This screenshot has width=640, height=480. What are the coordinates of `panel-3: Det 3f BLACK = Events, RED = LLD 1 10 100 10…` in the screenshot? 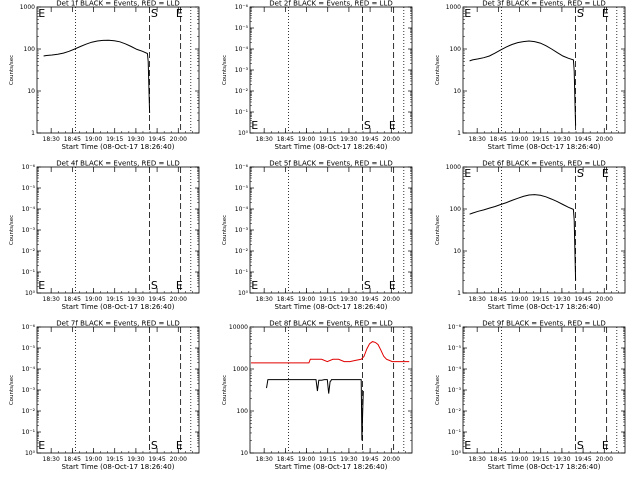 It's located at (530, 75).